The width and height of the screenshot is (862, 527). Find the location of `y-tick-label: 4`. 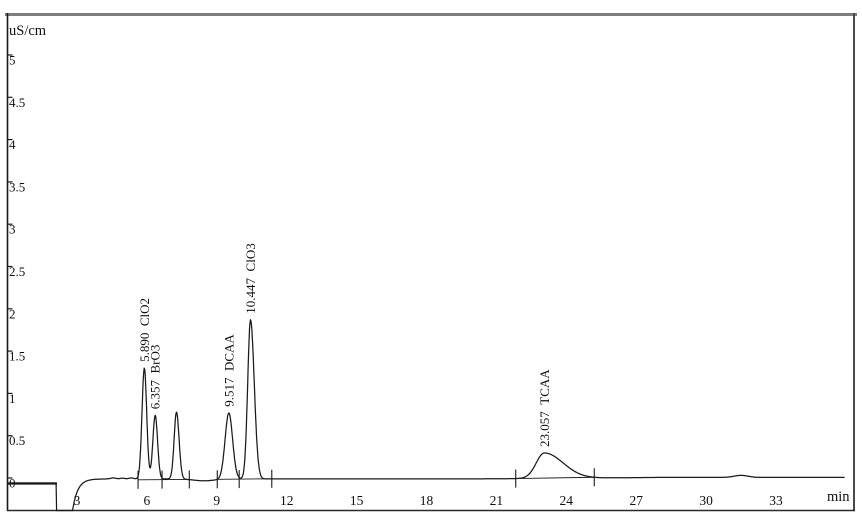

y-tick-label: 4 is located at coordinates (12, 144).